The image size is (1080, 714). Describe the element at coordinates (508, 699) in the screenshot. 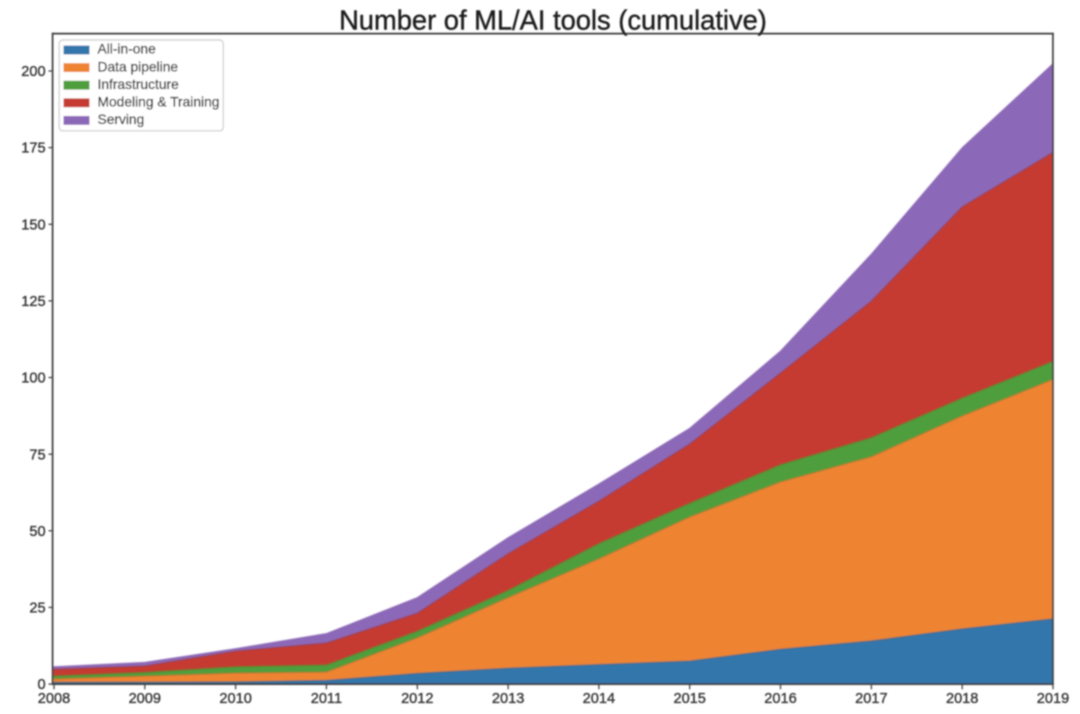

I see `svg-text: 2013` at that location.